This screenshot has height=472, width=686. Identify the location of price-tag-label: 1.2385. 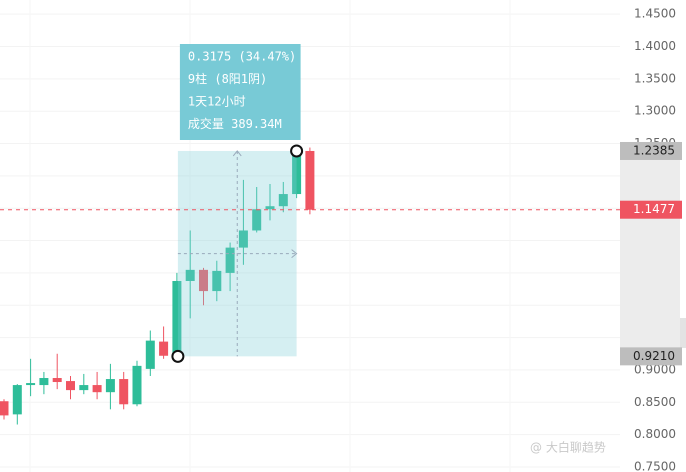
(654, 150).